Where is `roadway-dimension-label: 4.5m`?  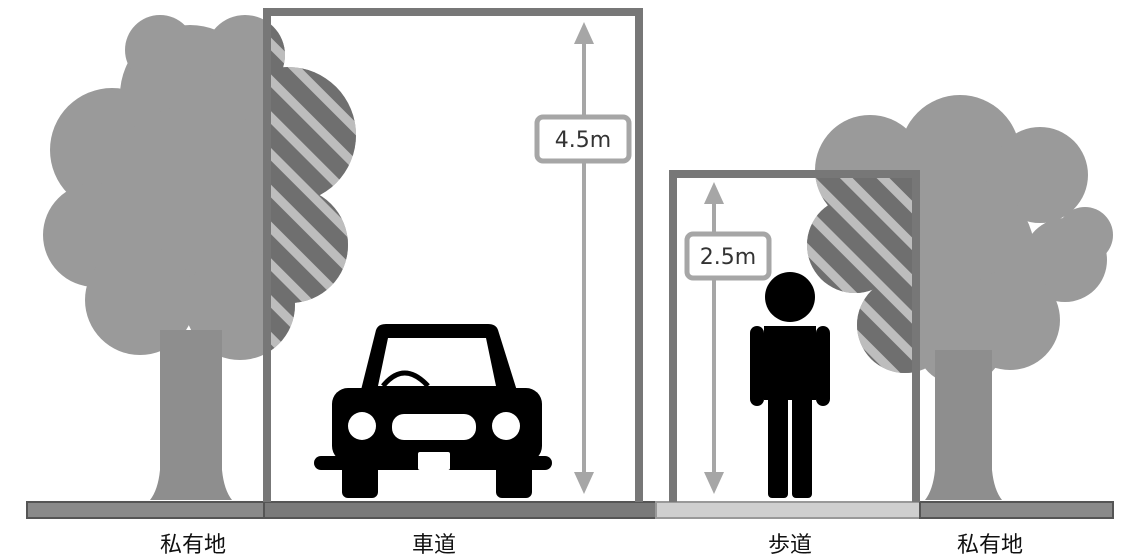 roadway-dimension-label: 4.5m is located at coordinates (583, 139).